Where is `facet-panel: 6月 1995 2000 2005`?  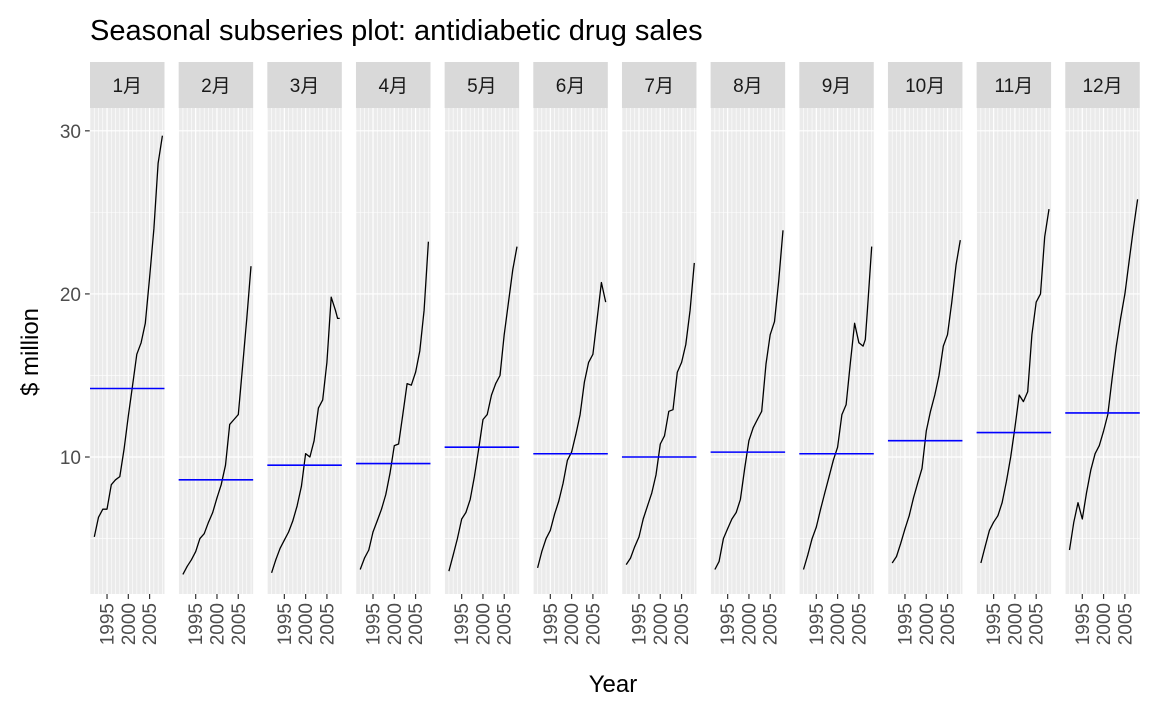
facet-panel: 6月 1995 2000 2005 is located at coordinates (570, 353).